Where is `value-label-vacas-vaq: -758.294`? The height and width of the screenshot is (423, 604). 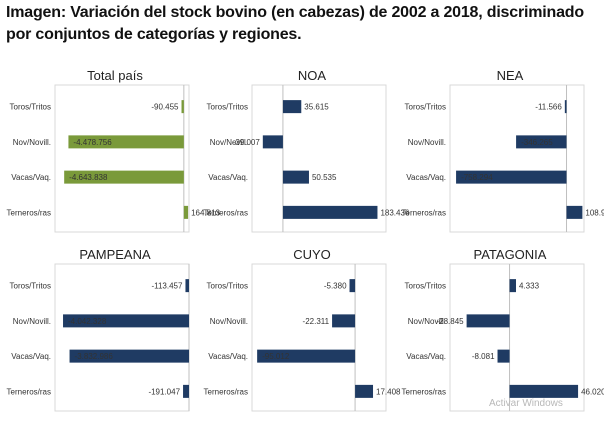 value-label-vacas-vaq: -758.294 is located at coordinates (477, 177).